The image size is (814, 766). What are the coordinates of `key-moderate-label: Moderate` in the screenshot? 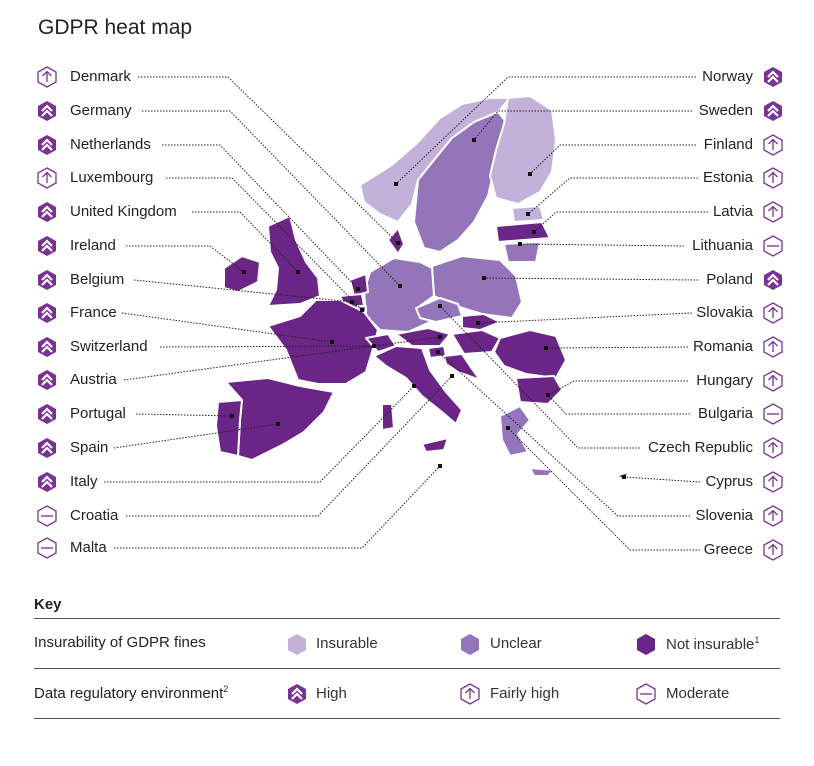 It's located at (698, 693).